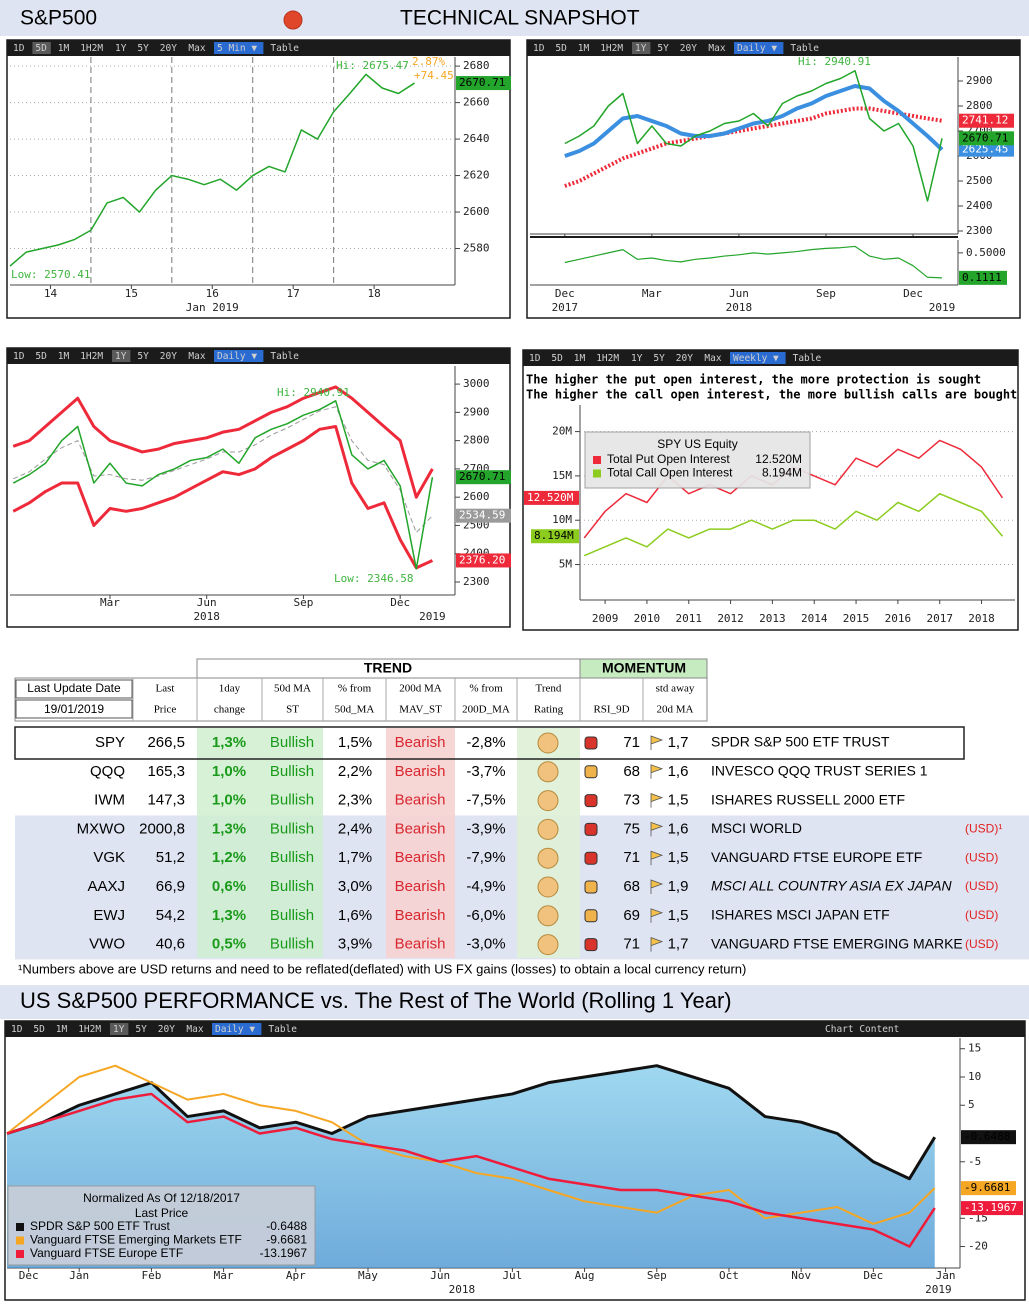 Image resolution: width=1029 pixels, height=1305 pixels. I want to click on cell: 71, so click(631, 944).